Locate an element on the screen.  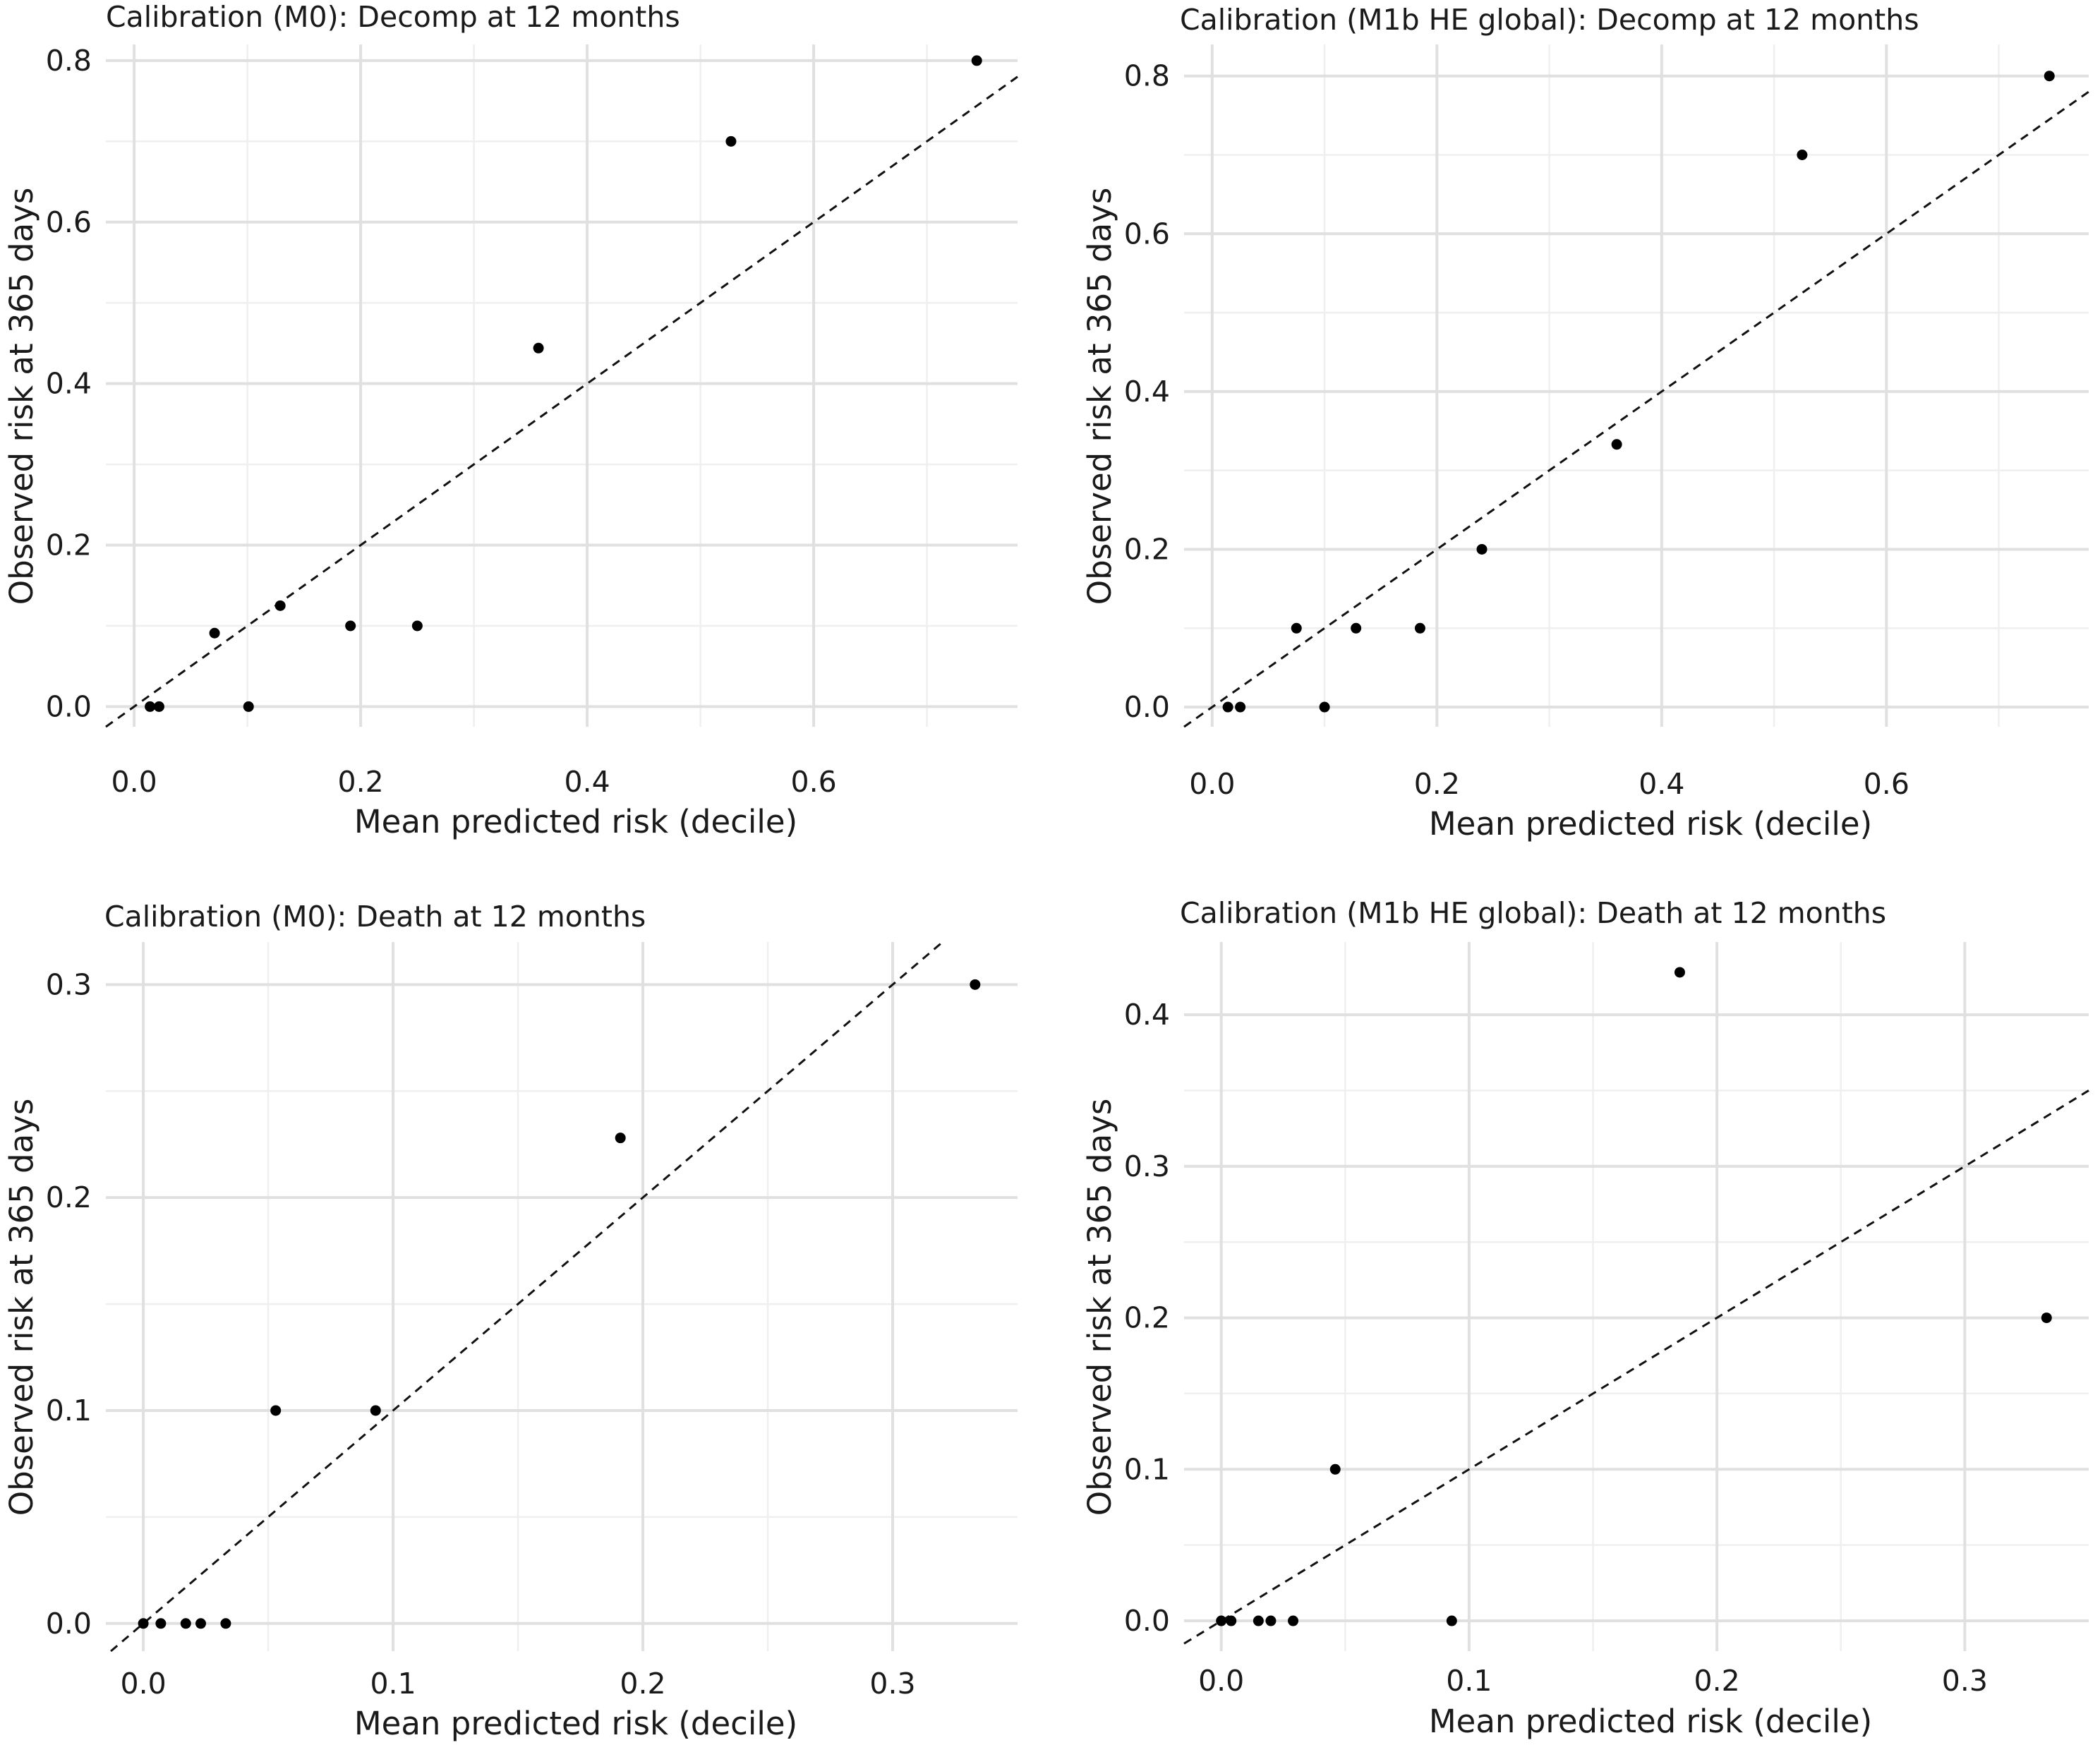
chart-title: Calibration (M0): Decomp at 12 months is located at coordinates (393, 17).